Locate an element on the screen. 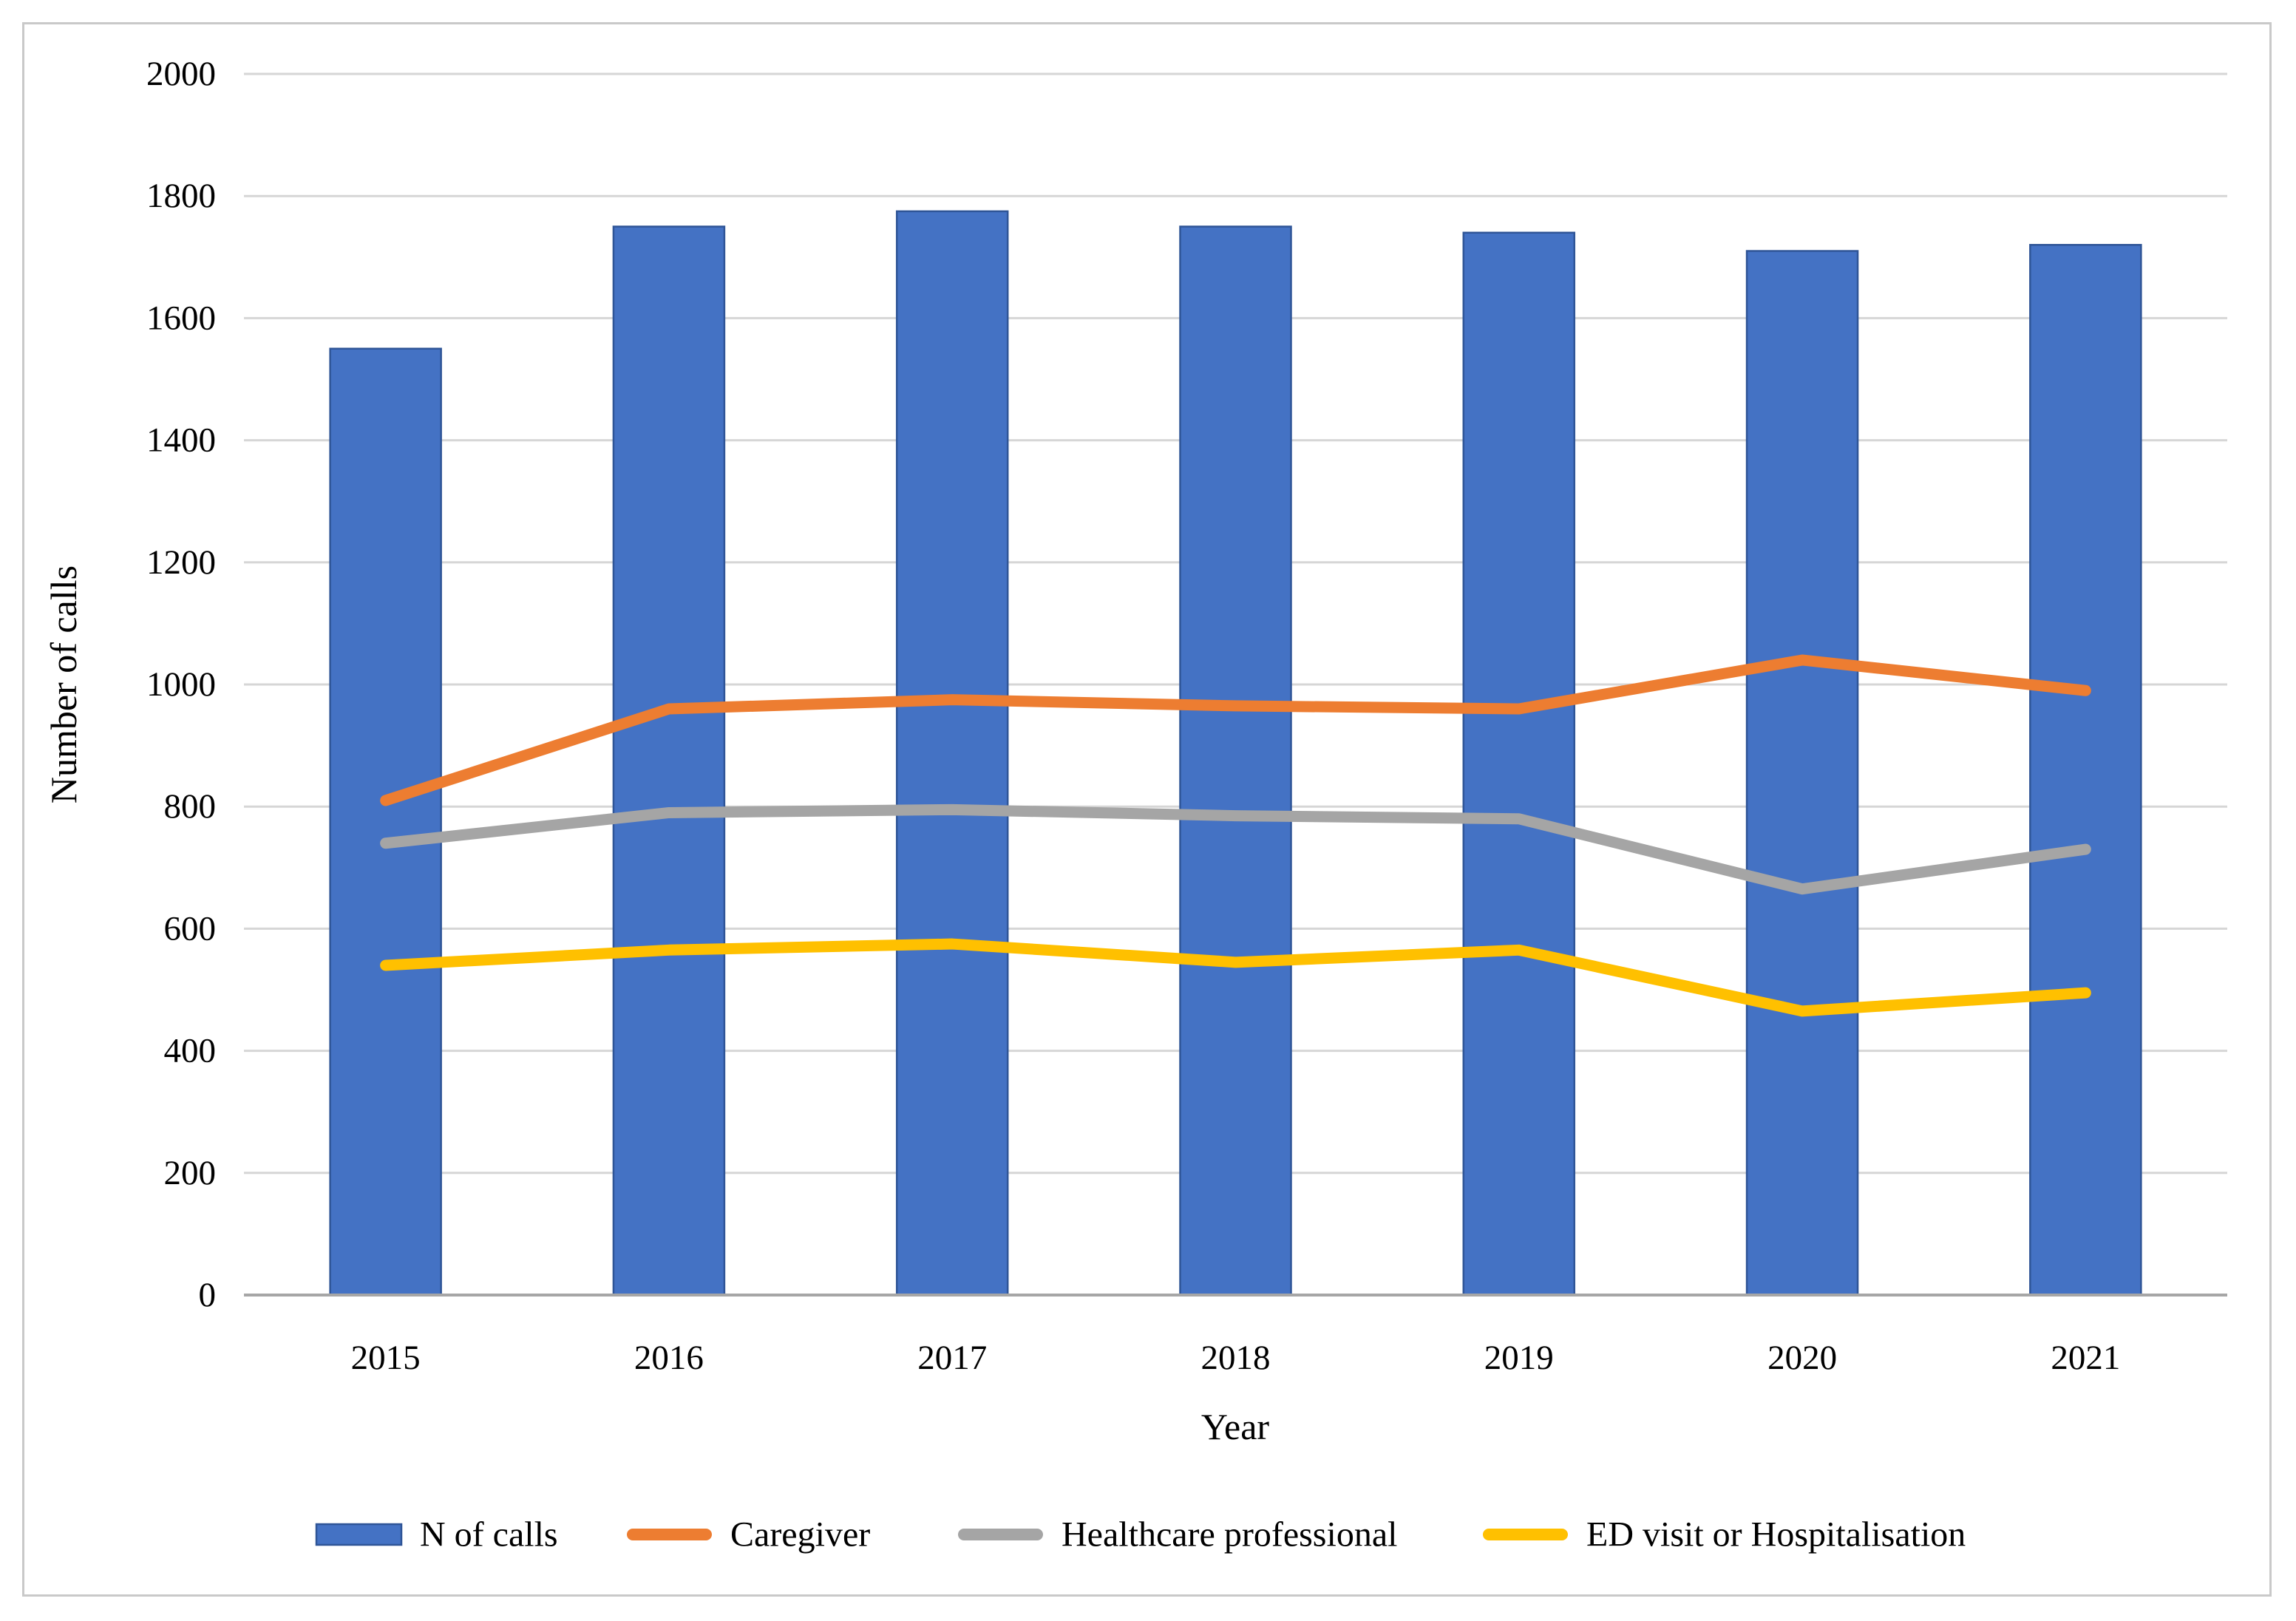 Image resolution: width=2296 pixels, height=1621 pixels. line-series-caregiver is located at coordinates (1235, 730).